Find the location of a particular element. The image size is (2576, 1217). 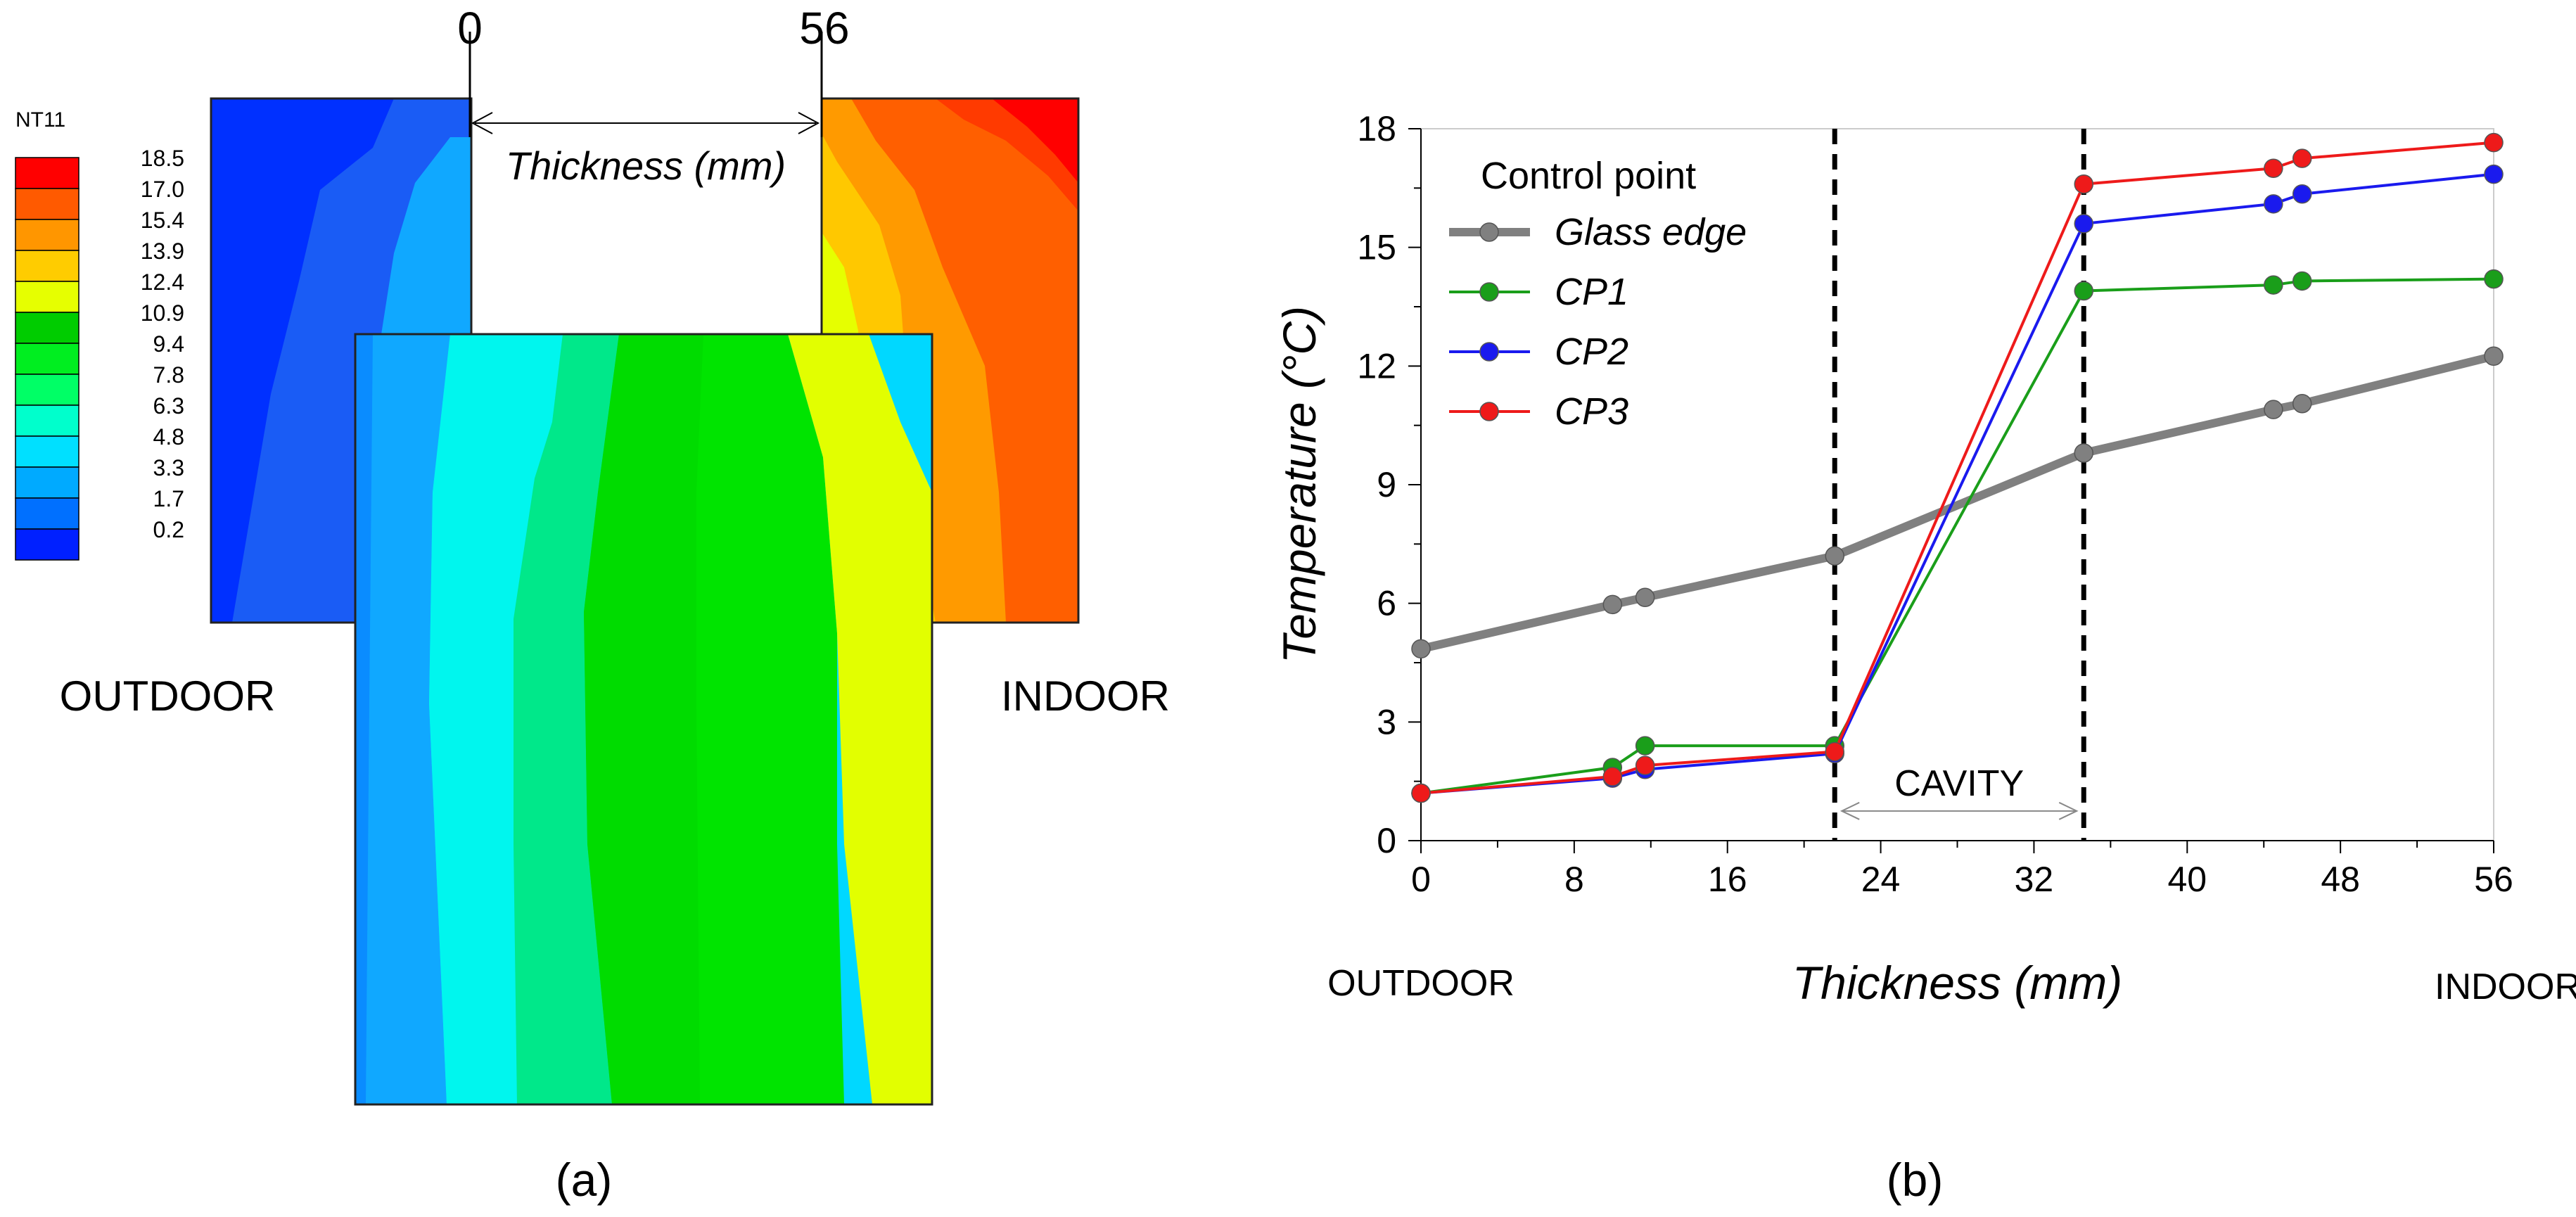

legend-b-entry: CP1 is located at coordinates (1591, 292).